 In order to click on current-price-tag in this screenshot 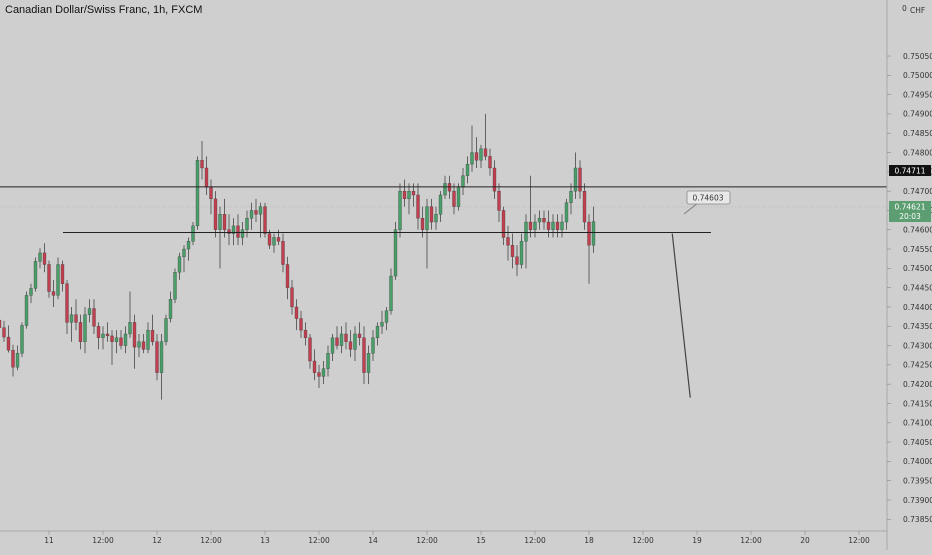, I will do `click(910, 211)`.